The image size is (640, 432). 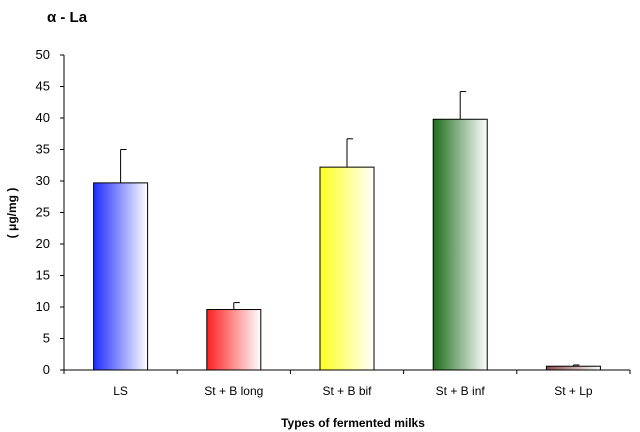 I want to click on y-tick-label: 40, so click(x=43, y=117).